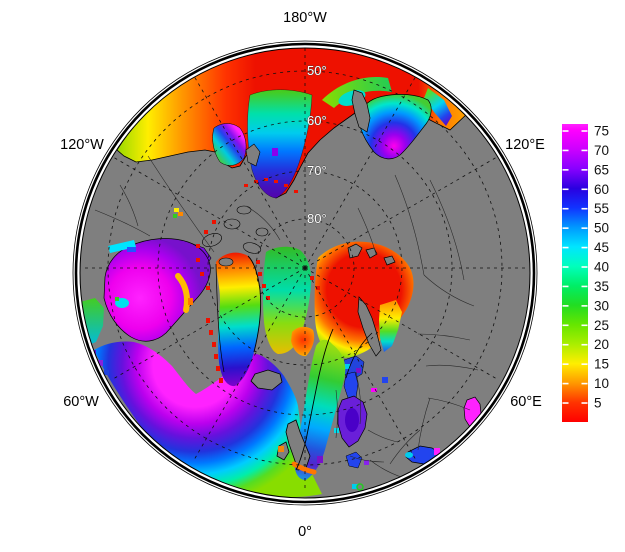 This screenshot has height=552, width=625. I want to click on baltic-dark-core, so click(352, 420).